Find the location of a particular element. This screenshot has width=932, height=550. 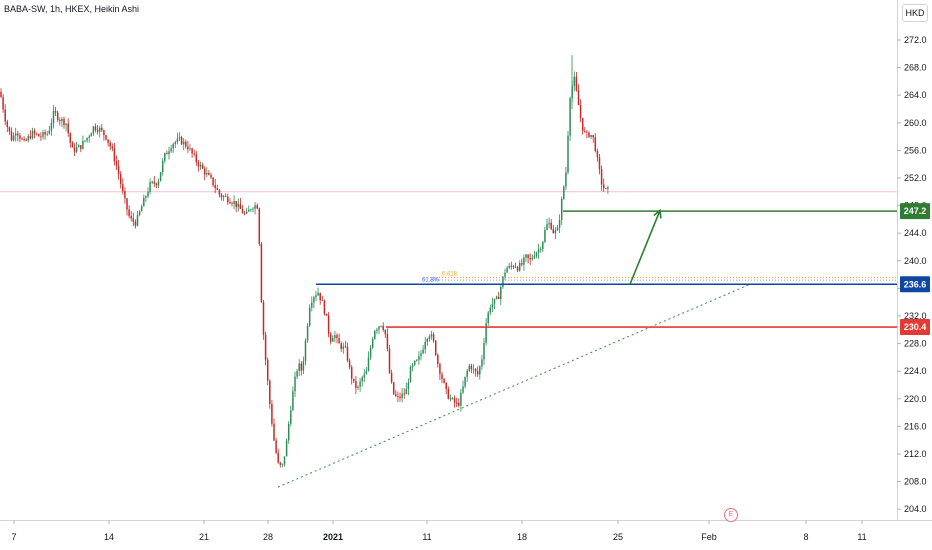

symbol-header: BABA-SW, 1h, HKEX, Heikin Ashi is located at coordinates (72, 9).